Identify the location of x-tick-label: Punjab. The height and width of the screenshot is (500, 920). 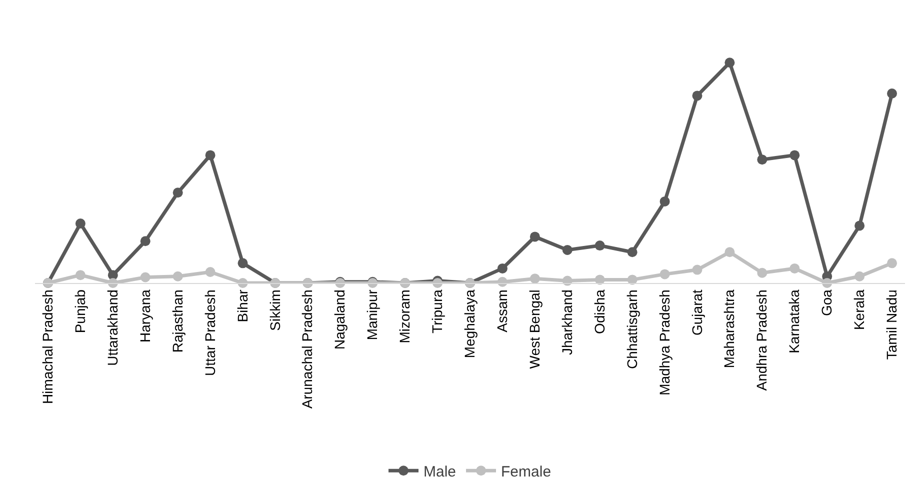
(80, 311).